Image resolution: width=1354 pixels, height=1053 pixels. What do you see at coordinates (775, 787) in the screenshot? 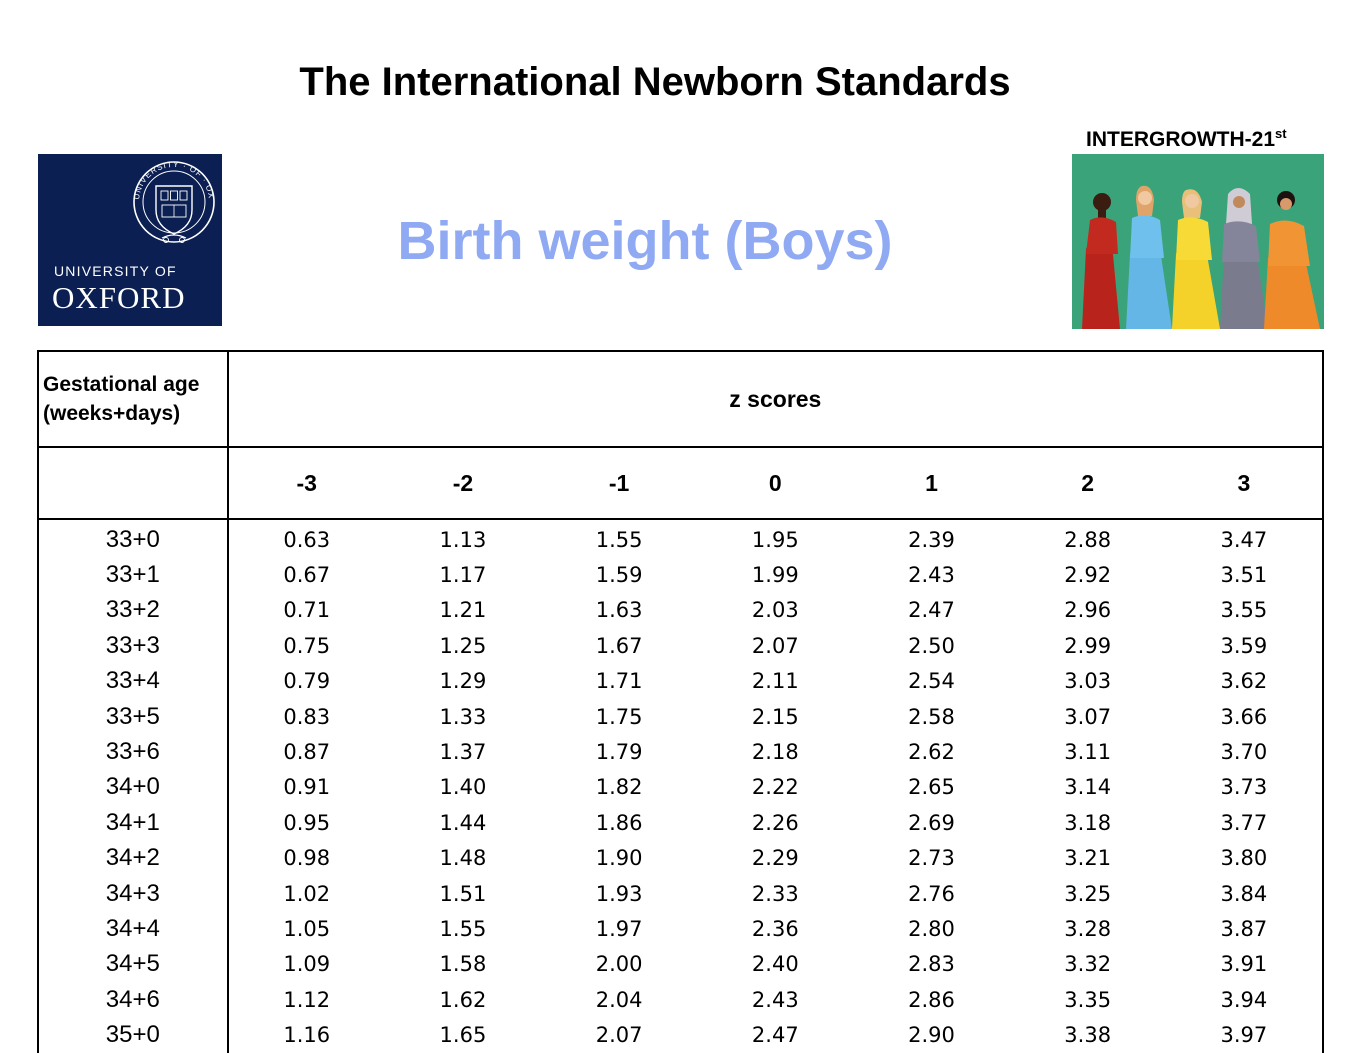
I see `weight-cell: 2.22` at bounding box center [775, 787].